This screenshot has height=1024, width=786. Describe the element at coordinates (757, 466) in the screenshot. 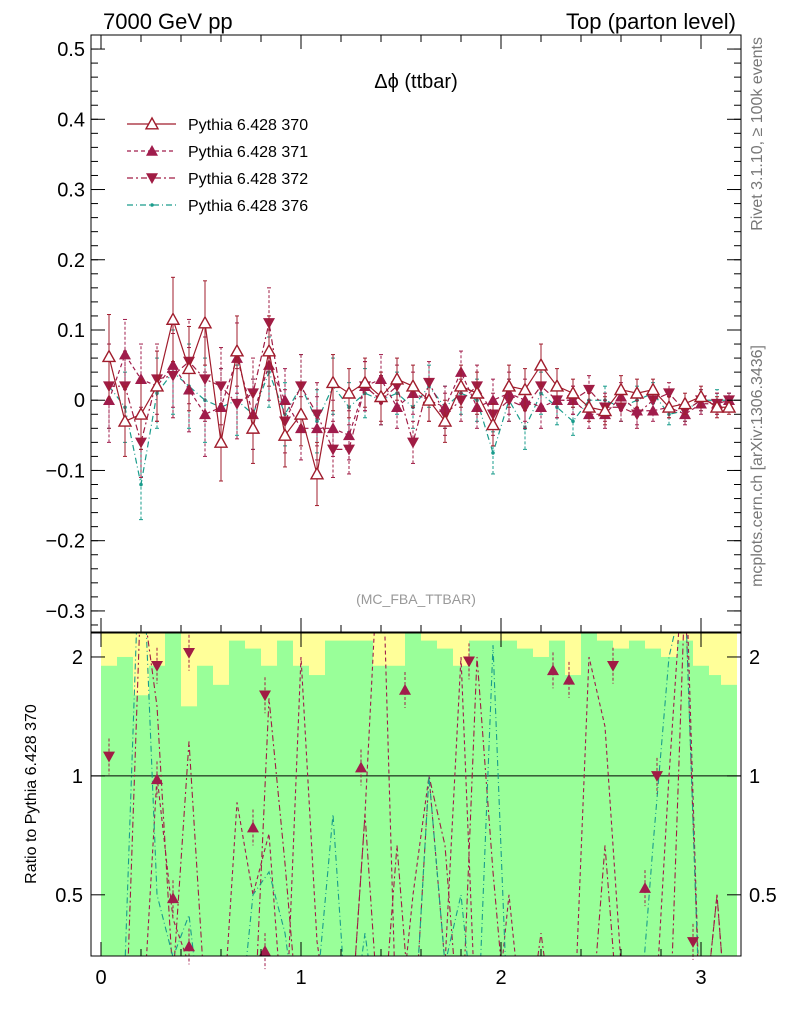

I see `mcplots-label: mcplots.cern.ch [arXiv:1306.3436]` at that location.